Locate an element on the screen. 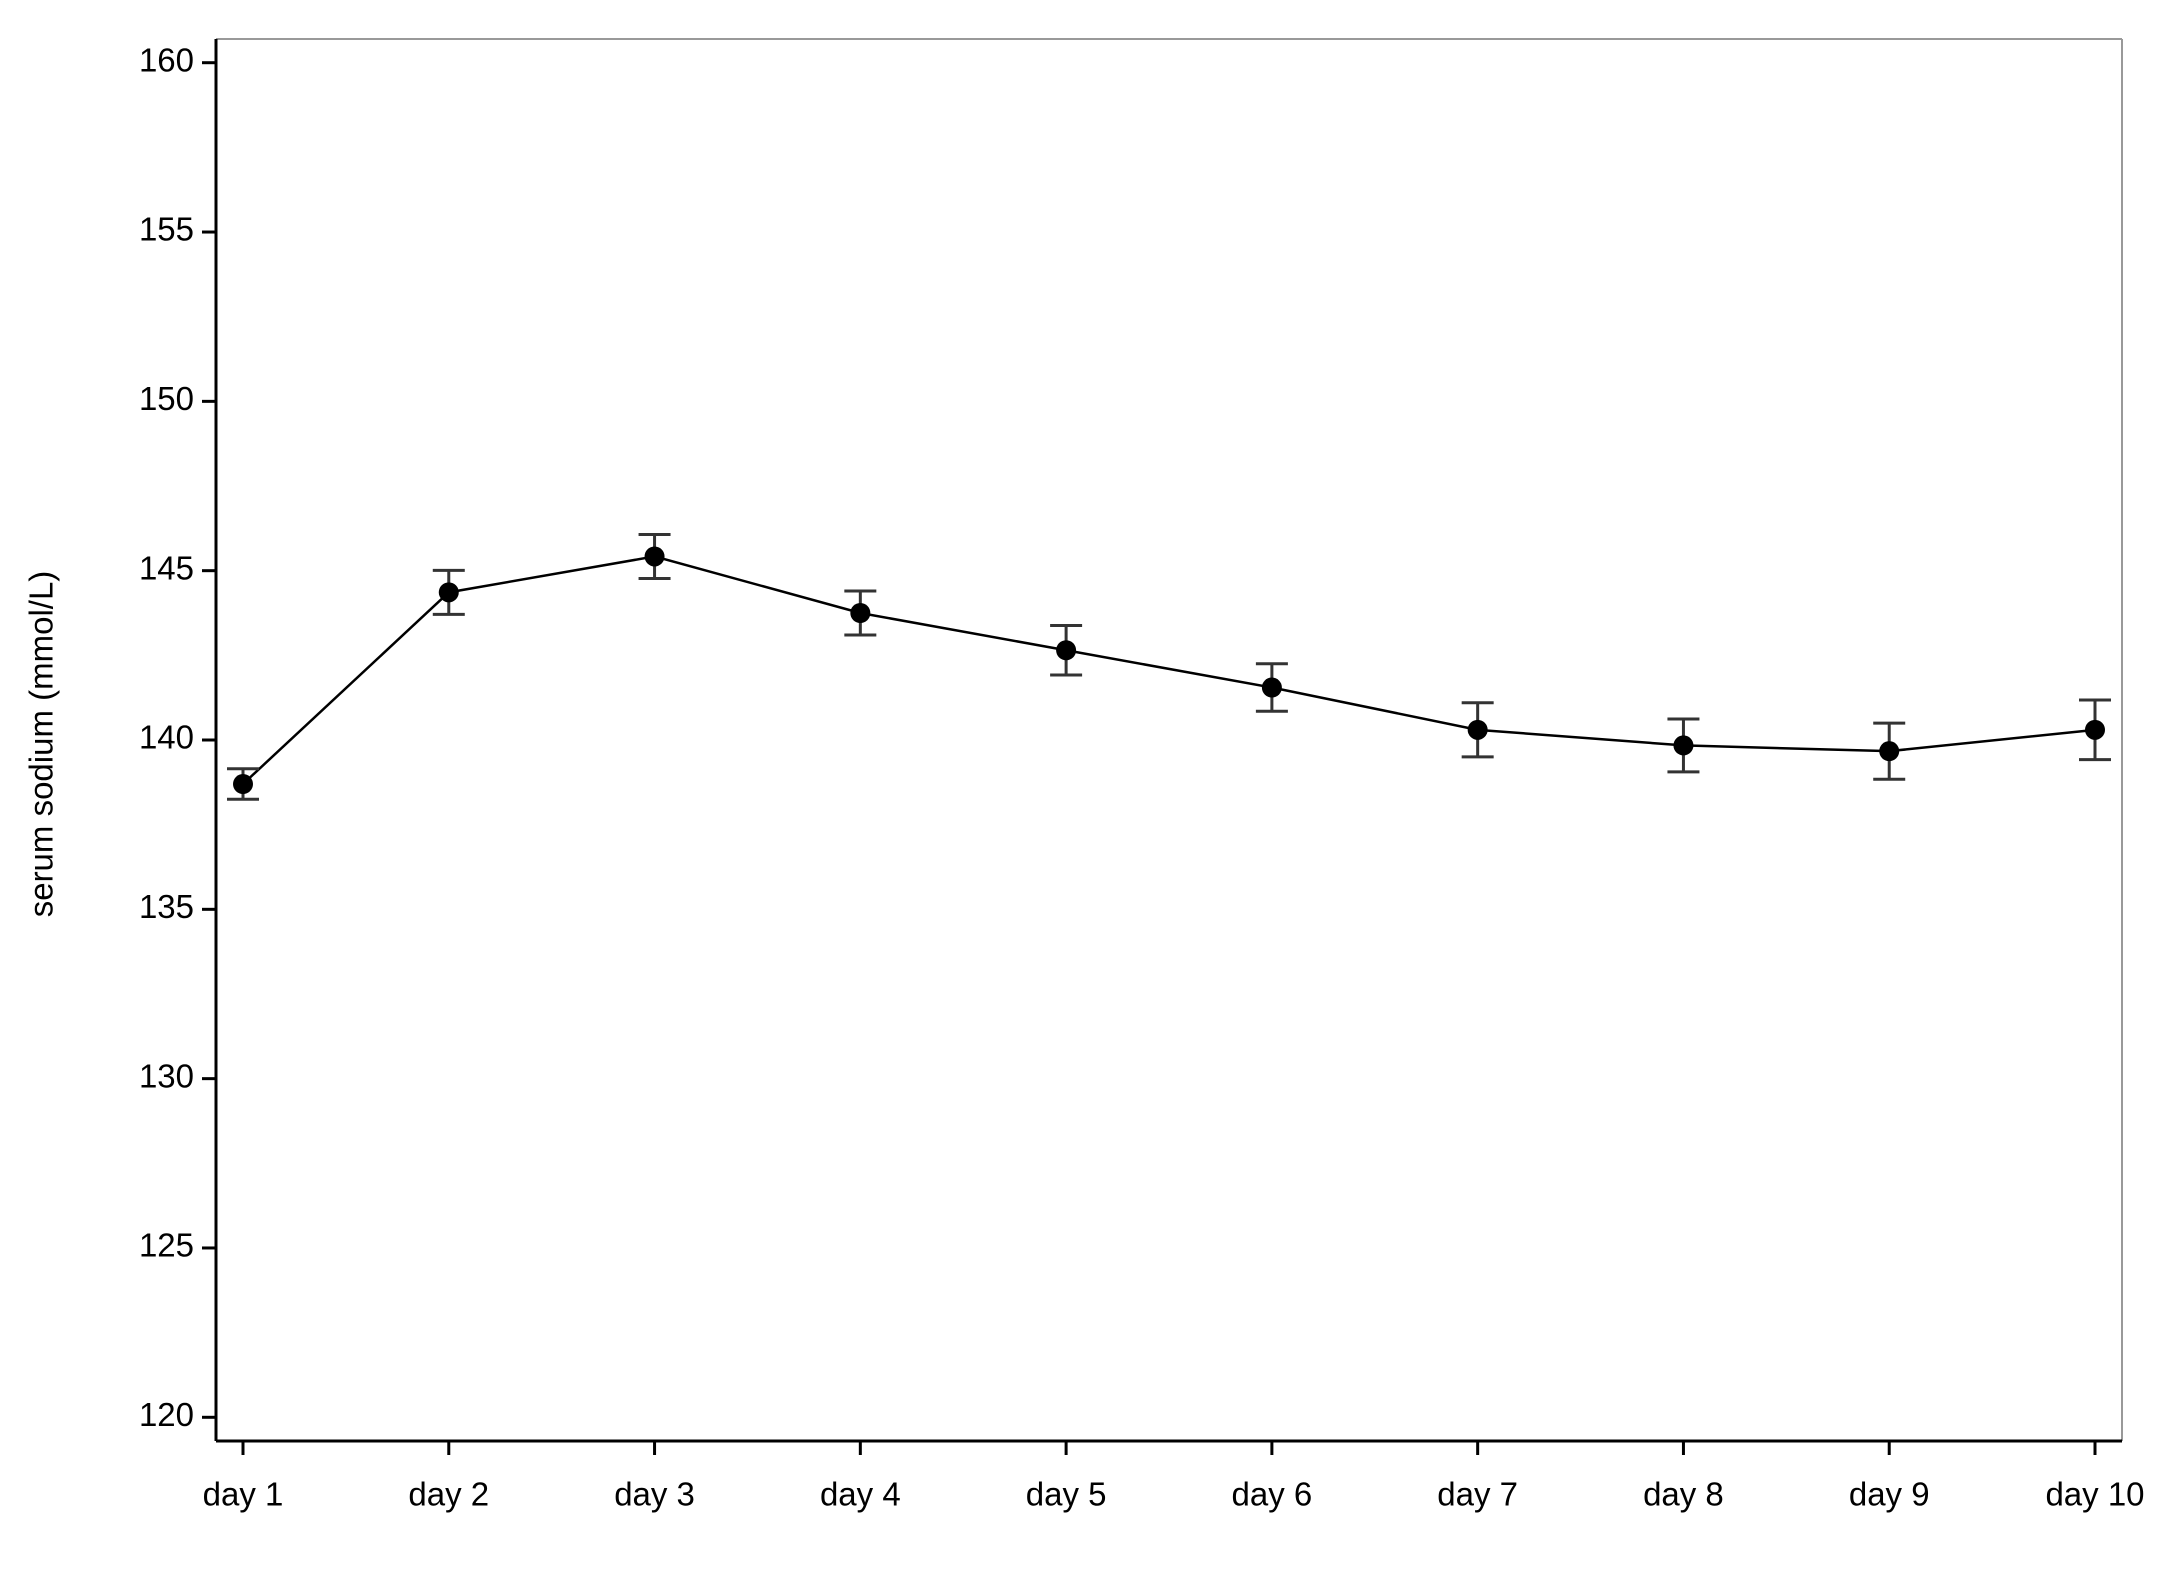 The image size is (2160, 1571). x-tick-label: day 2 is located at coordinates (448, 1494).